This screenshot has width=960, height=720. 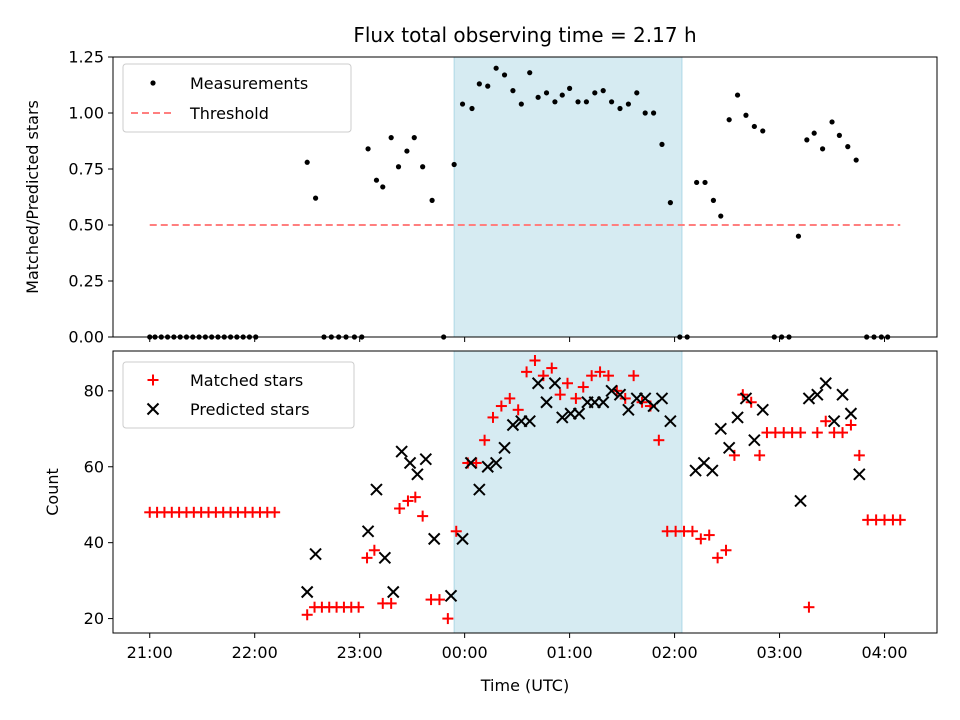 I want to click on chart-title: Flux total observing time = 2.17 h, so click(x=524, y=35).